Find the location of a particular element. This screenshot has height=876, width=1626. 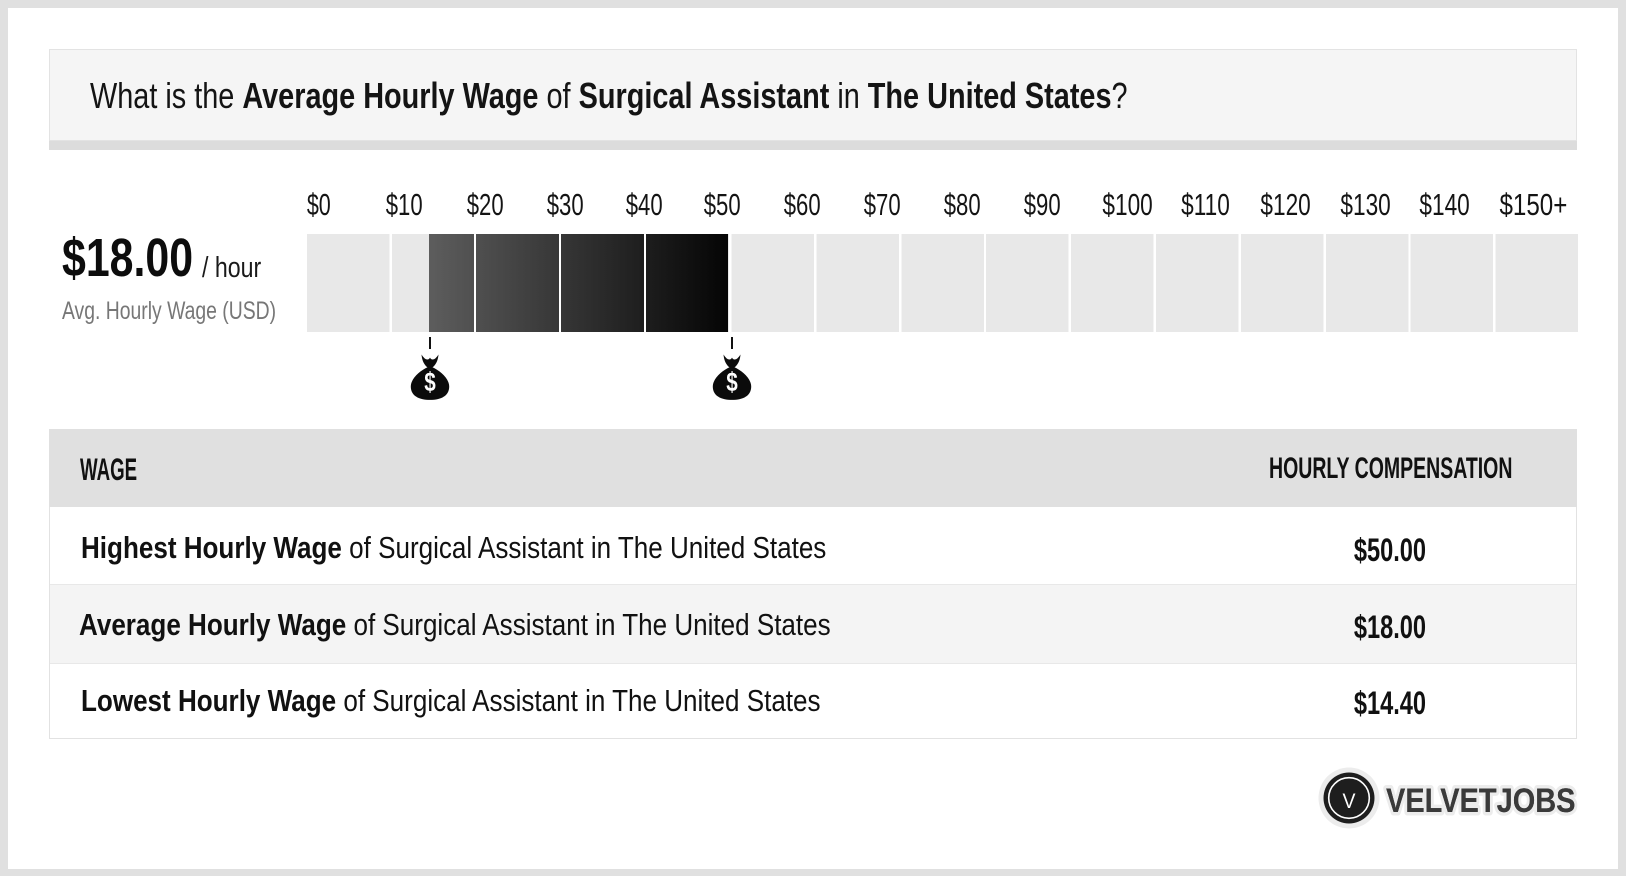

svg-text: V is located at coordinates (1350, 801).